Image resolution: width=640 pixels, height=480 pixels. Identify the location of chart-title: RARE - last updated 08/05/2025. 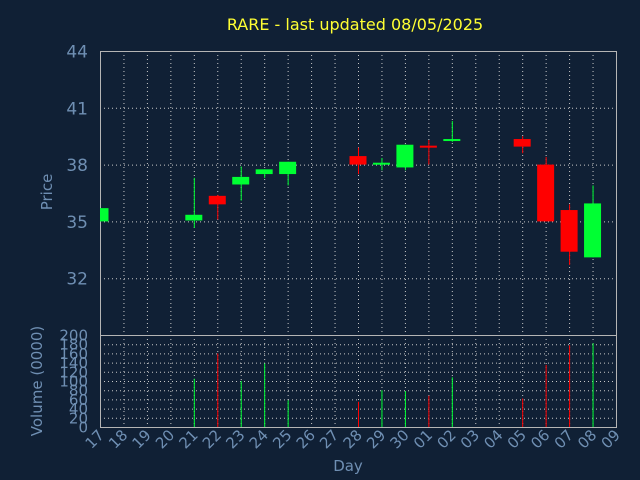
(355, 24).